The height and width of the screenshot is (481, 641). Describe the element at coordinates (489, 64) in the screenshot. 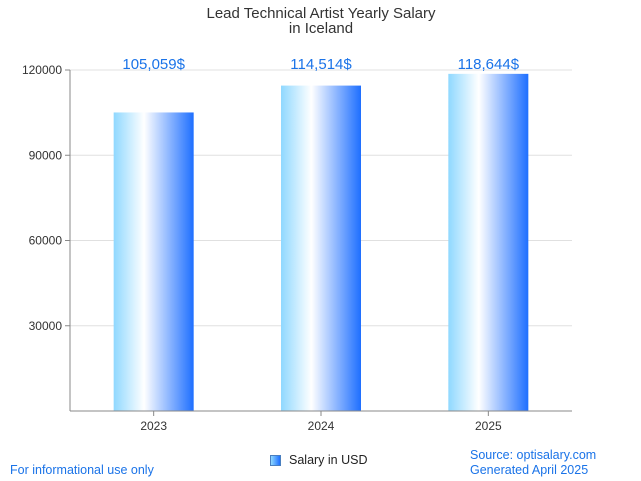

I see `data-label: 118,644$` at that location.